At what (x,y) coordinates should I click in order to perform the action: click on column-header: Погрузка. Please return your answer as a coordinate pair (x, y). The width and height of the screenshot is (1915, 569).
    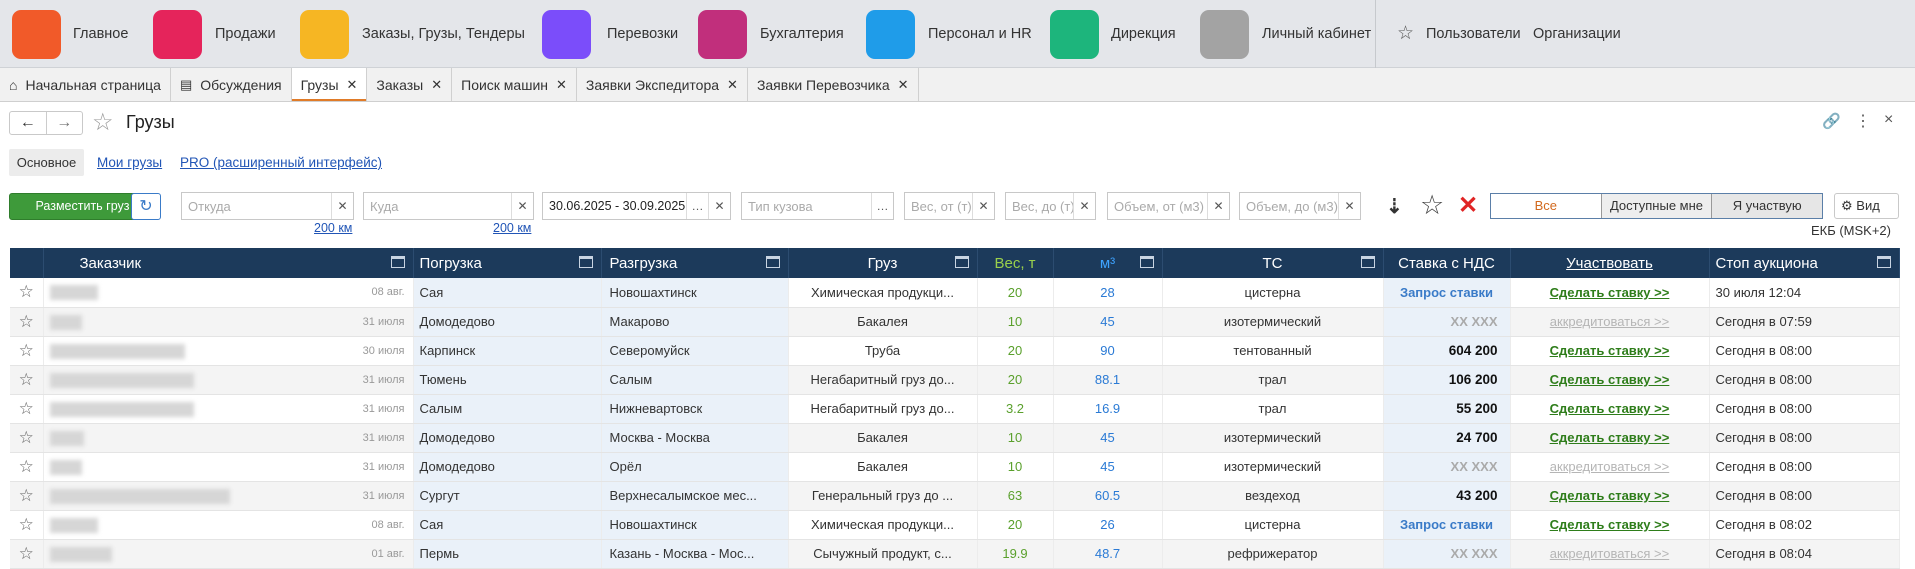
    Looking at the image, I should click on (507, 263).